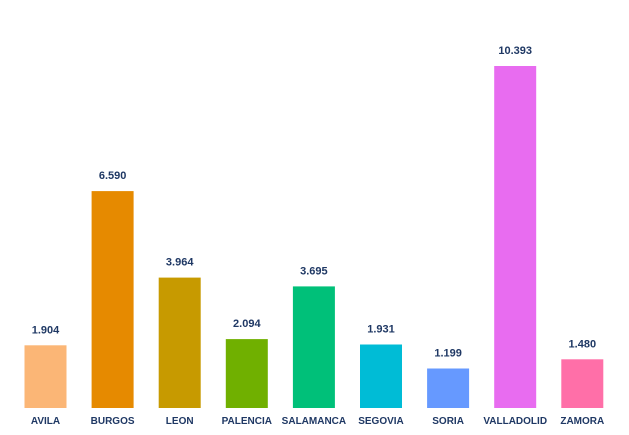  Describe the element at coordinates (180, 263) in the screenshot. I see `value-label-leon: 3.964` at that location.